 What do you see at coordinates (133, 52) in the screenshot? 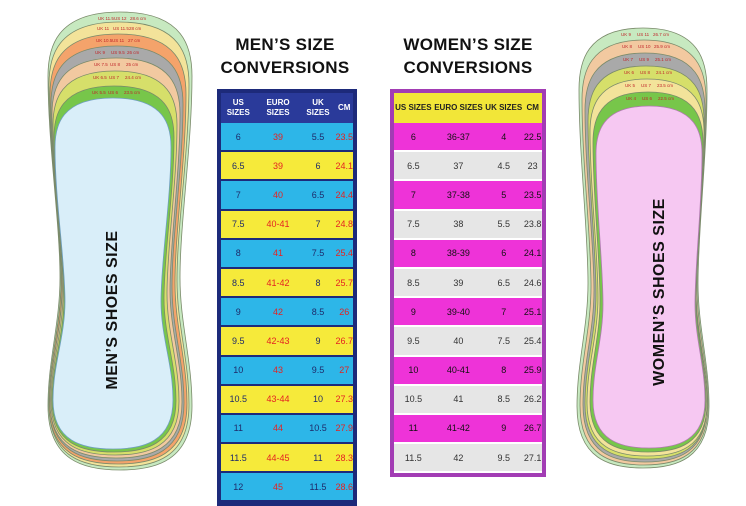
I see `men-insole-size-text: 26 cm` at bounding box center [133, 52].